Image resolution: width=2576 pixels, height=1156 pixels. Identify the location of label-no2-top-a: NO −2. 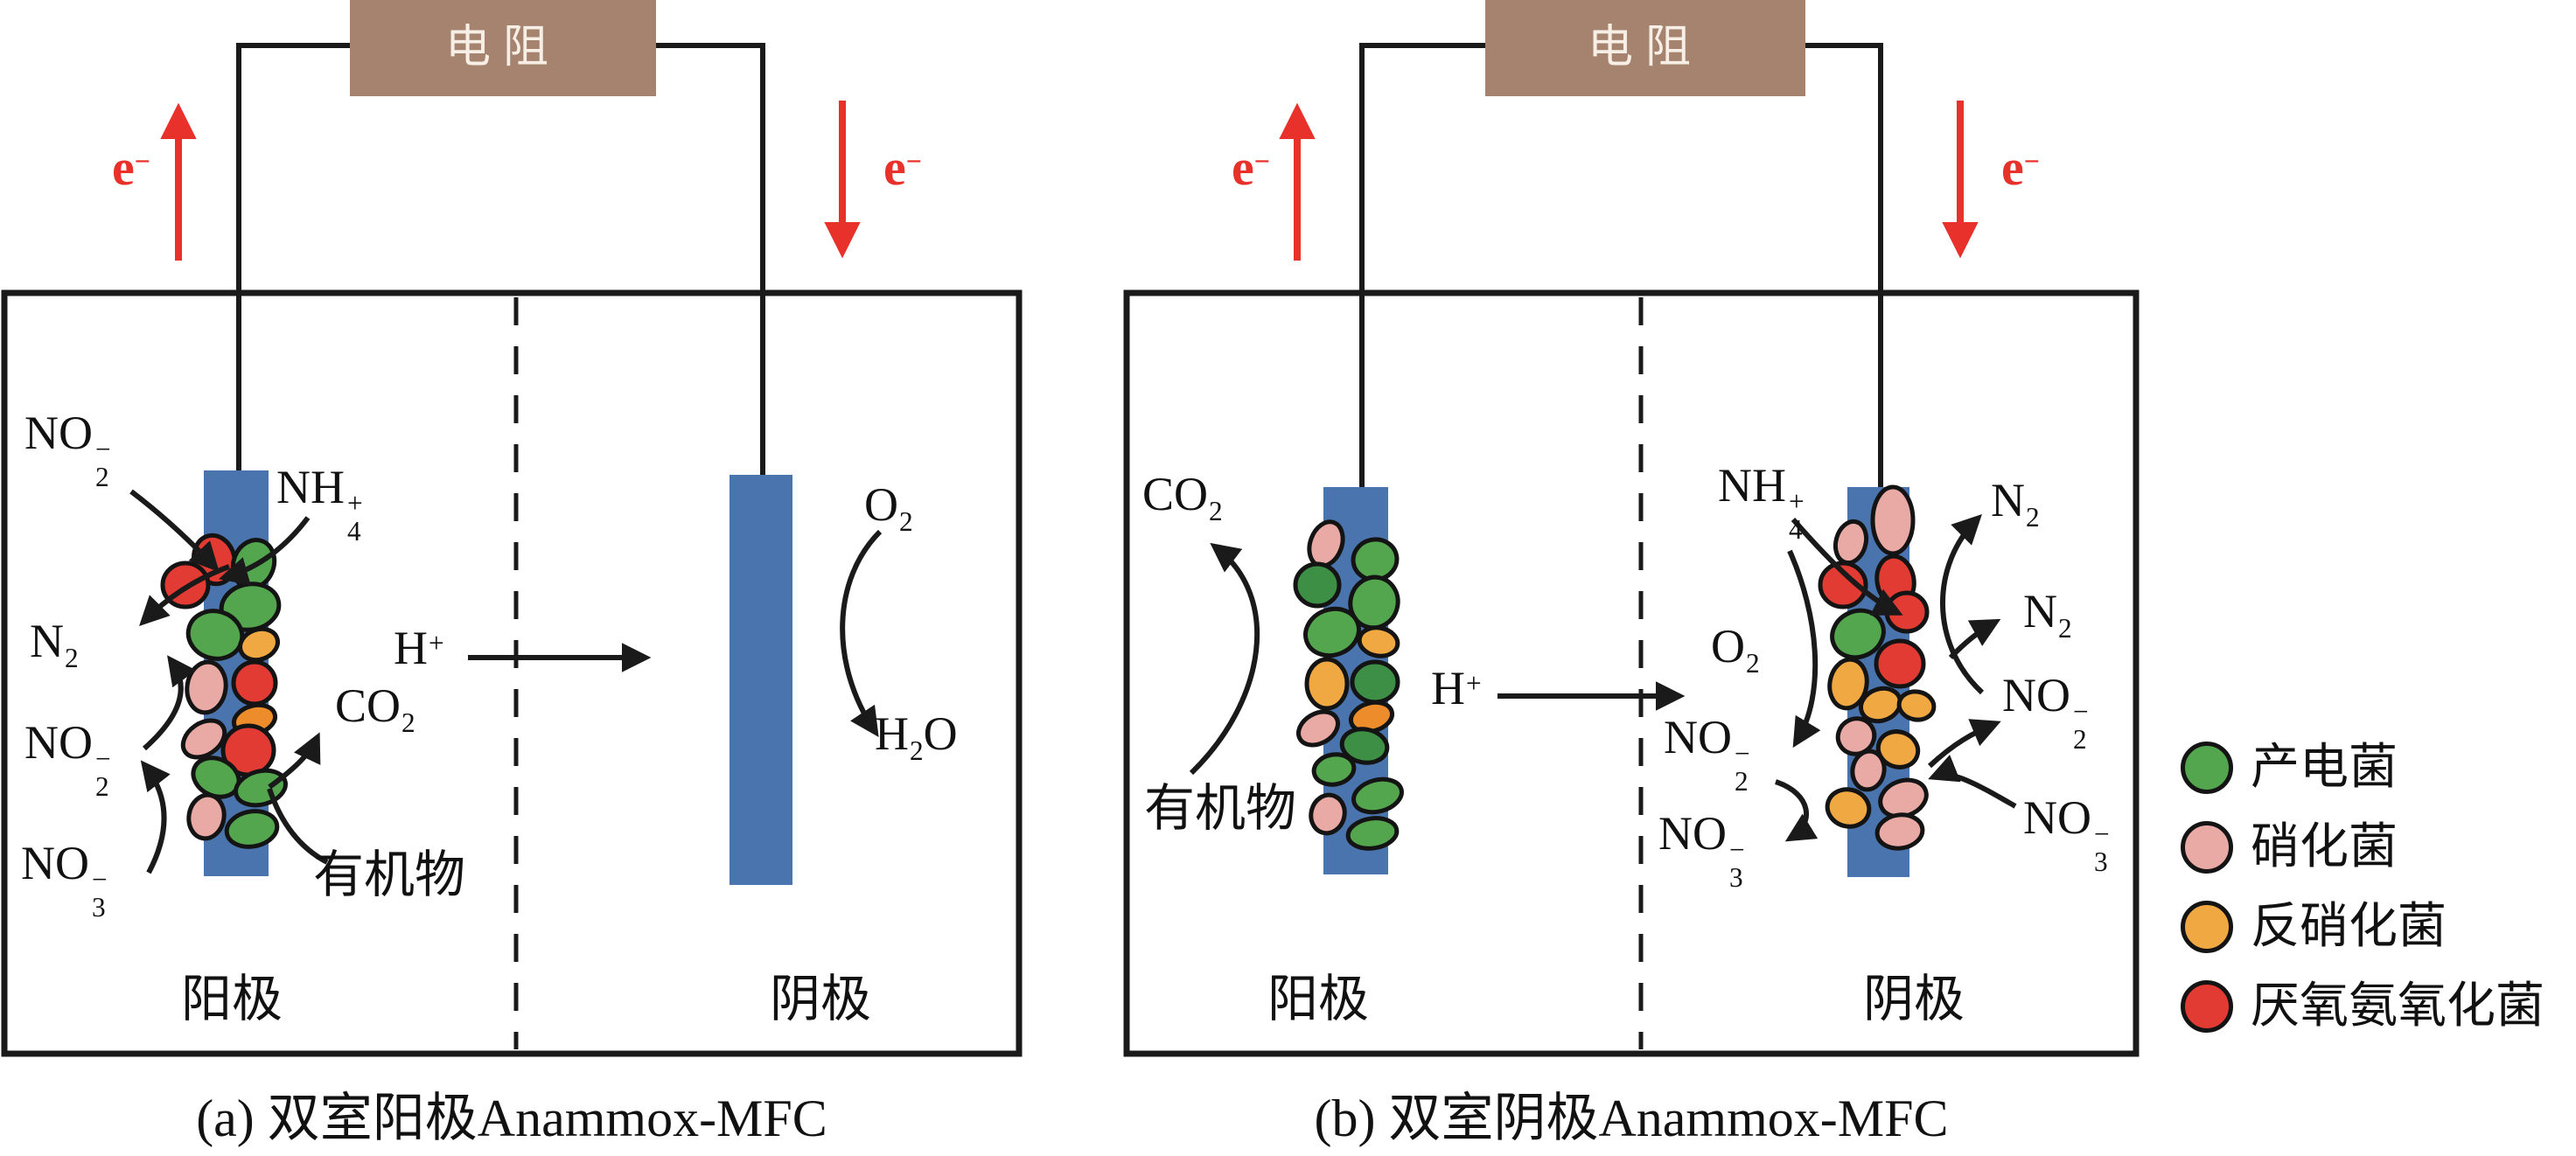
(67, 450).